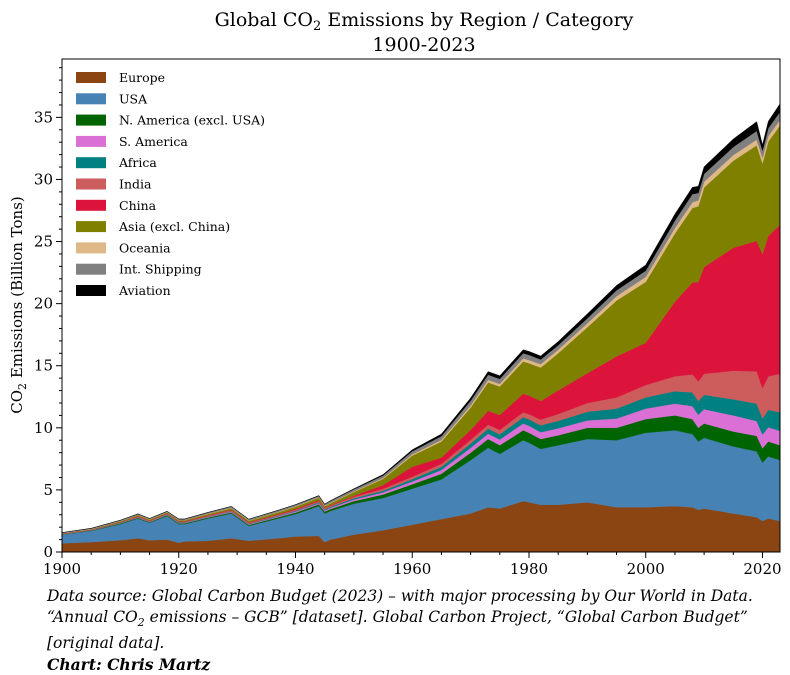 The height and width of the screenshot is (675, 790). Describe the element at coordinates (762, 569) in the screenshot. I see `x-tick-label: 2020` at that location.